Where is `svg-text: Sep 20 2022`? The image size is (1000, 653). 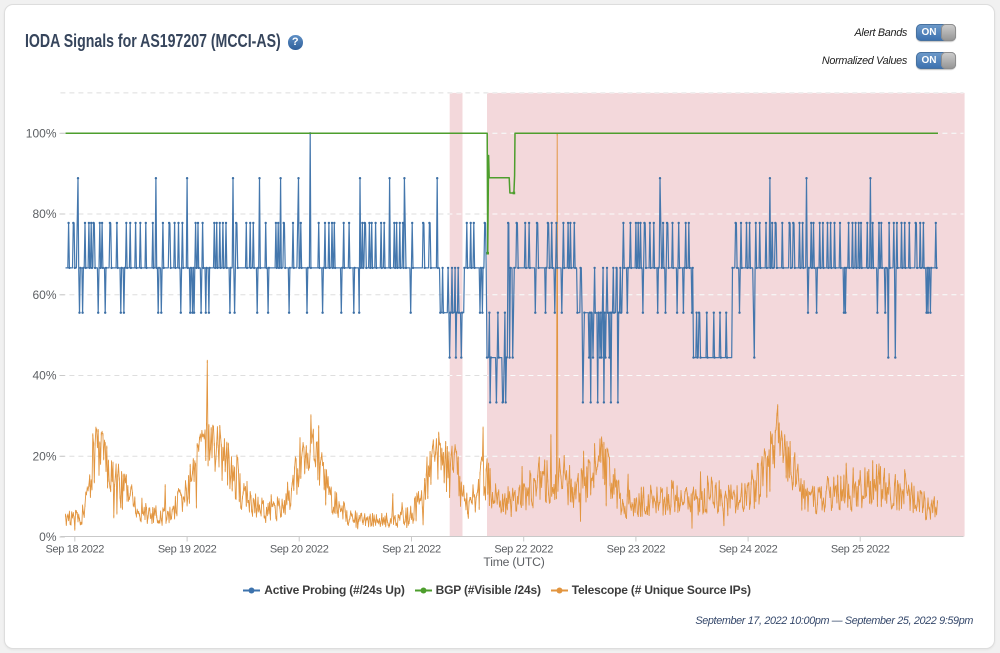 svg-text: Sep 20 2022 is located at coordinates (299, 550).